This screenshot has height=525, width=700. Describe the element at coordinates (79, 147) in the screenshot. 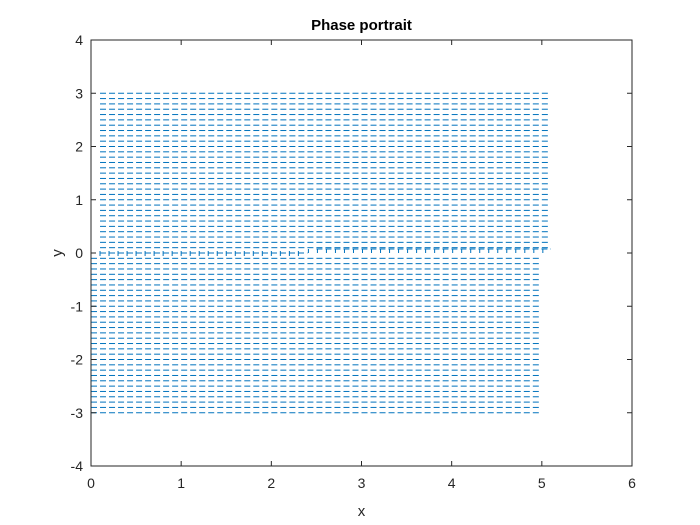

I see `y-tick-label: 2` at that location.